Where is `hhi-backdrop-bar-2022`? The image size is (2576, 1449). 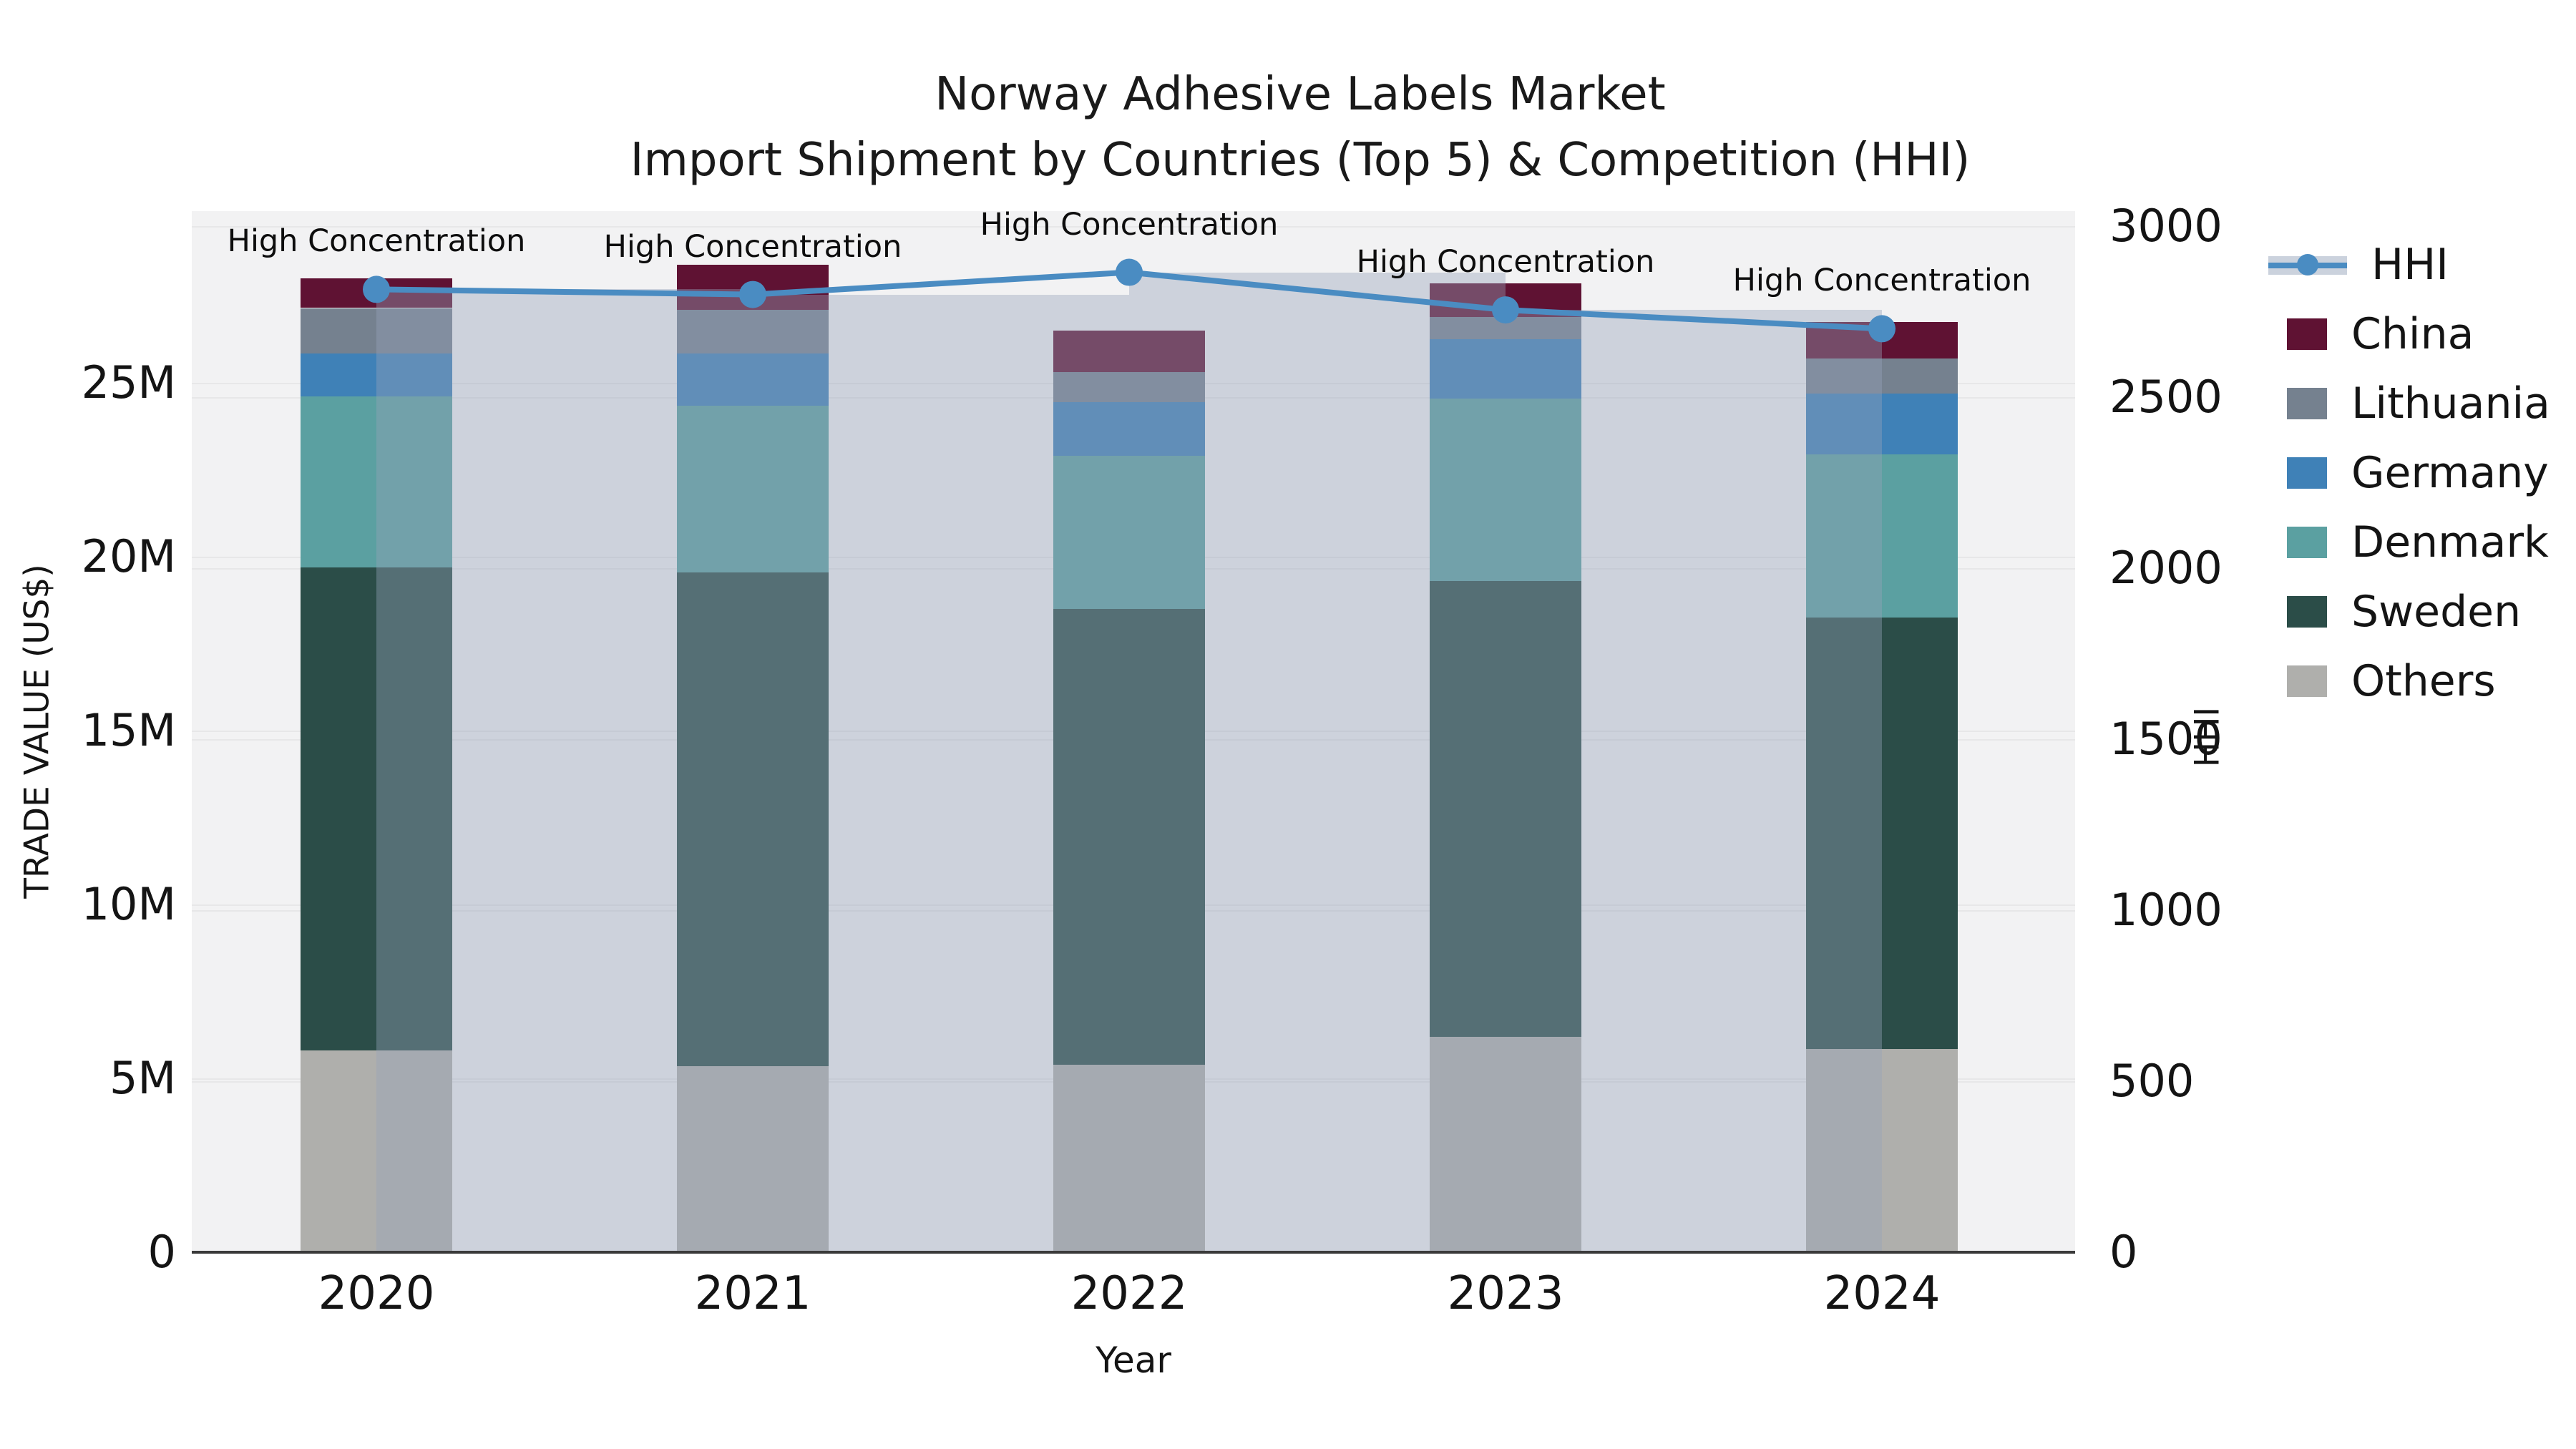
hhi-backdrop-bar-2022 is located at coordinates (1317, 762).